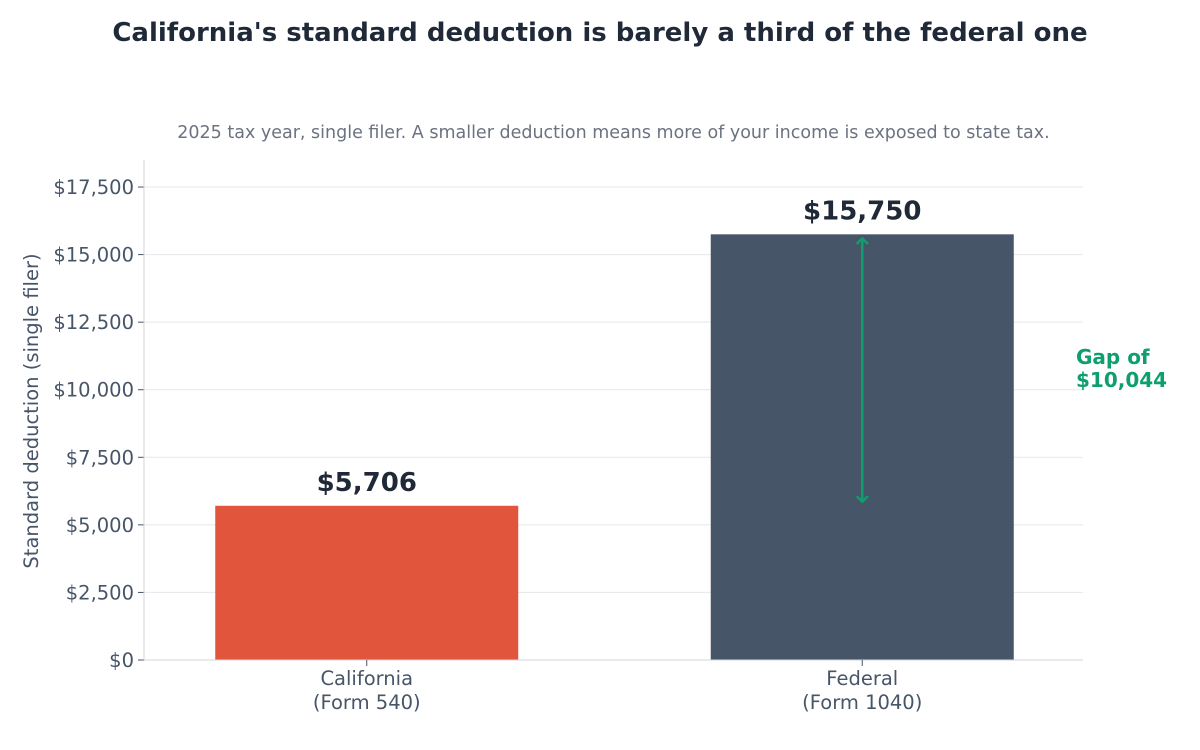 This screenshot has height=750, width=1200. What do you see at coordinates (366, 678) in the screenshot?
I see `x-tick-label: California` at bounding box center [366, 678].